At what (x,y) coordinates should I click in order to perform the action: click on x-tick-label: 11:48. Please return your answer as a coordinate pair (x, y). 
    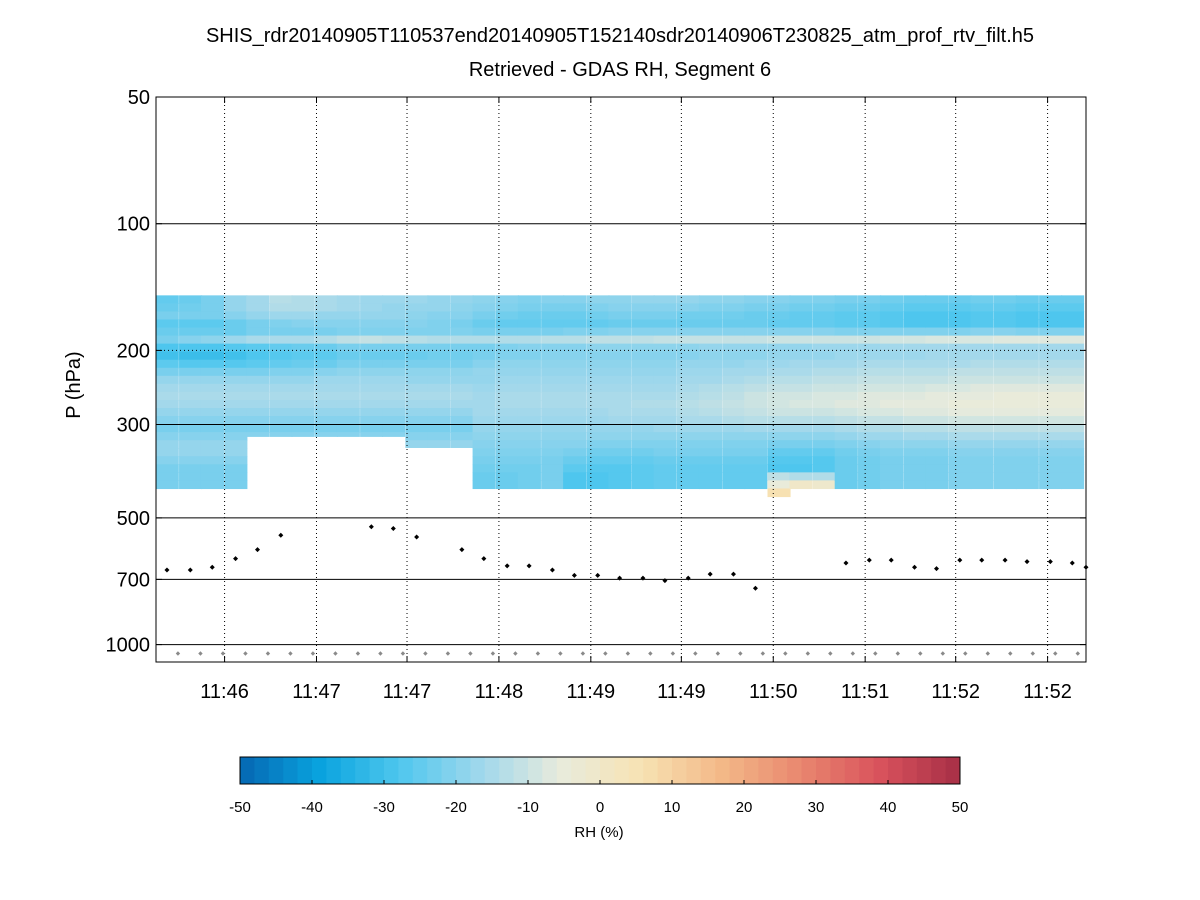
    Looking at the image, I should click on (499, 692).